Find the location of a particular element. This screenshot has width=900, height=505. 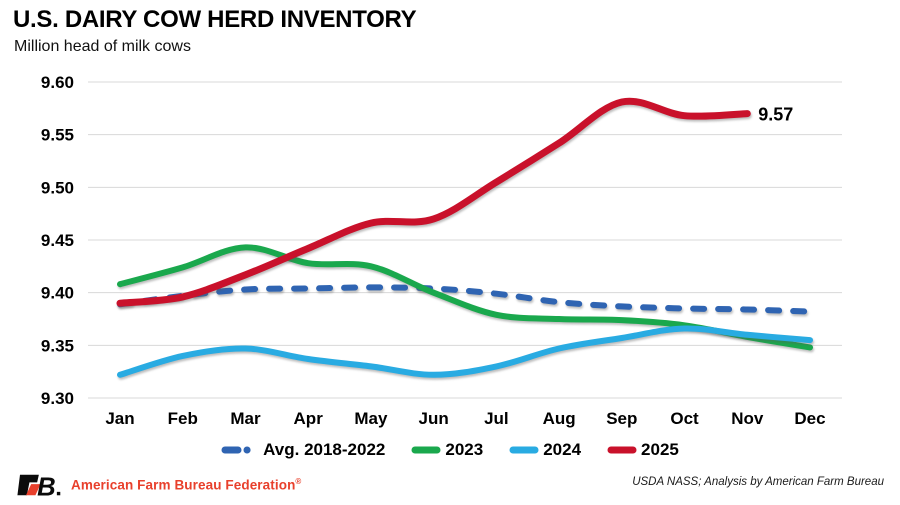

x-tick-label: Feb is located at coordinates (183, 418).